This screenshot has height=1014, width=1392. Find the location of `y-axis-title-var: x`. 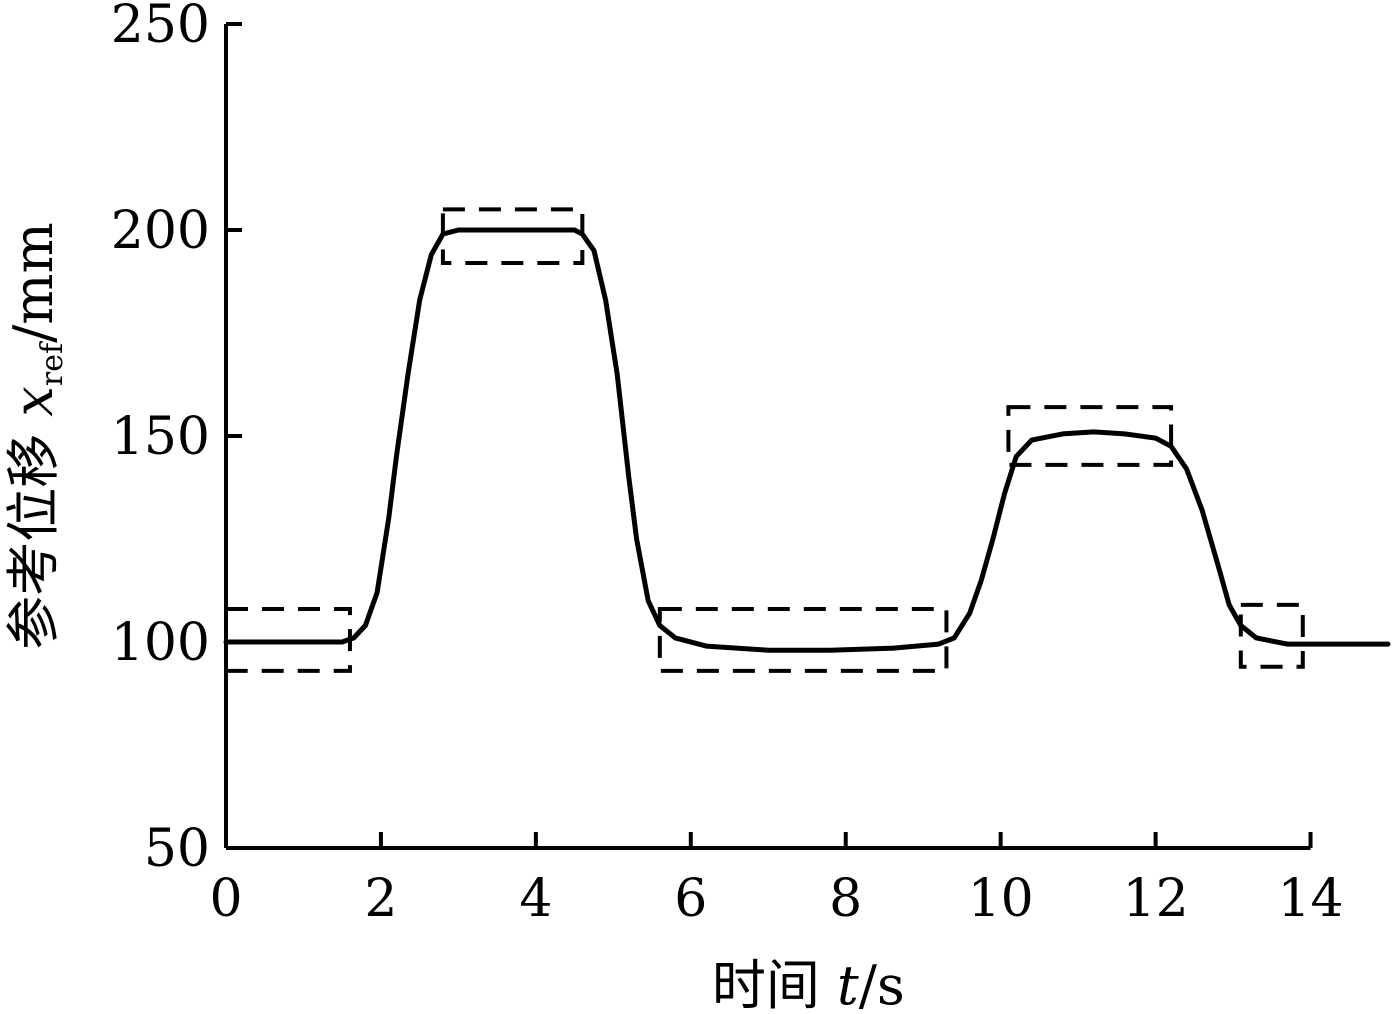

y-axis-title-var: x is located at coordinates (33, 401).